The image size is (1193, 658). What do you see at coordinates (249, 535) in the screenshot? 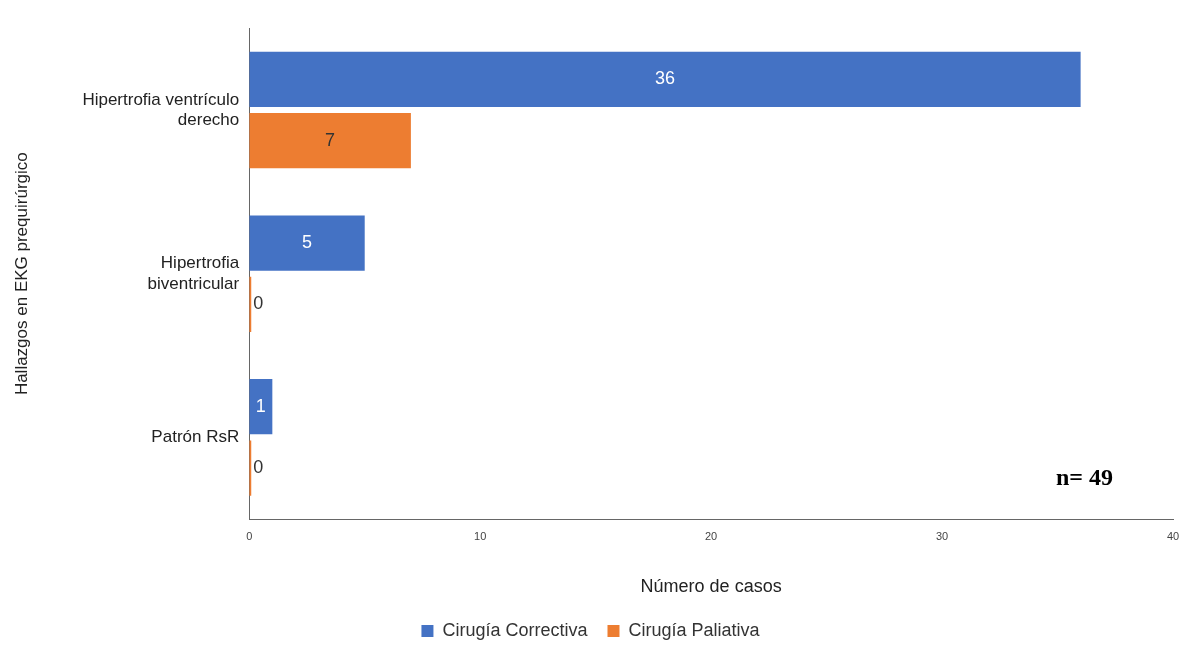
I see `x-tick-label: 0` at bounding box center [249, 535].